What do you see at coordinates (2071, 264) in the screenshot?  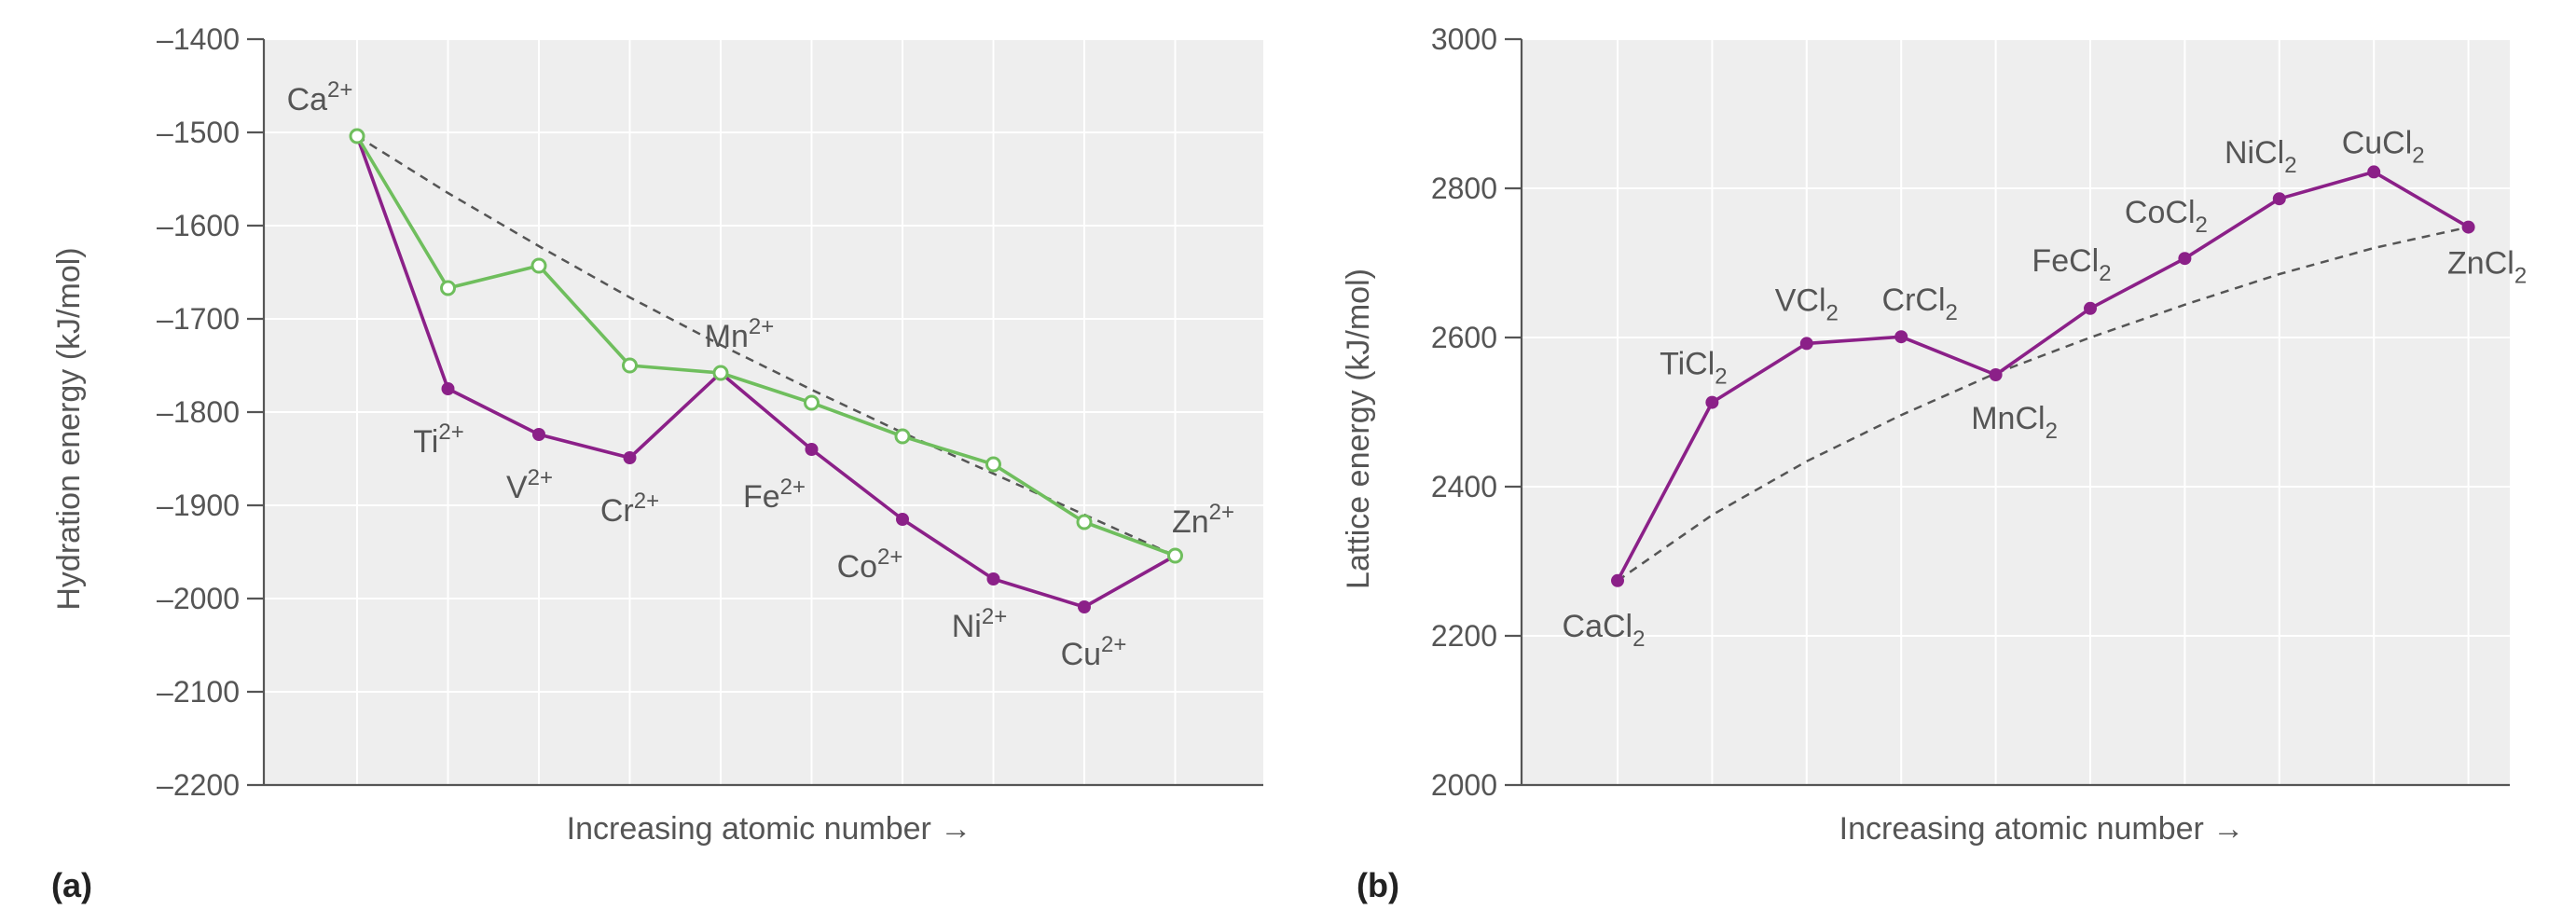 I see `point-label: FeCl2` at bounding box center [2071, 264].